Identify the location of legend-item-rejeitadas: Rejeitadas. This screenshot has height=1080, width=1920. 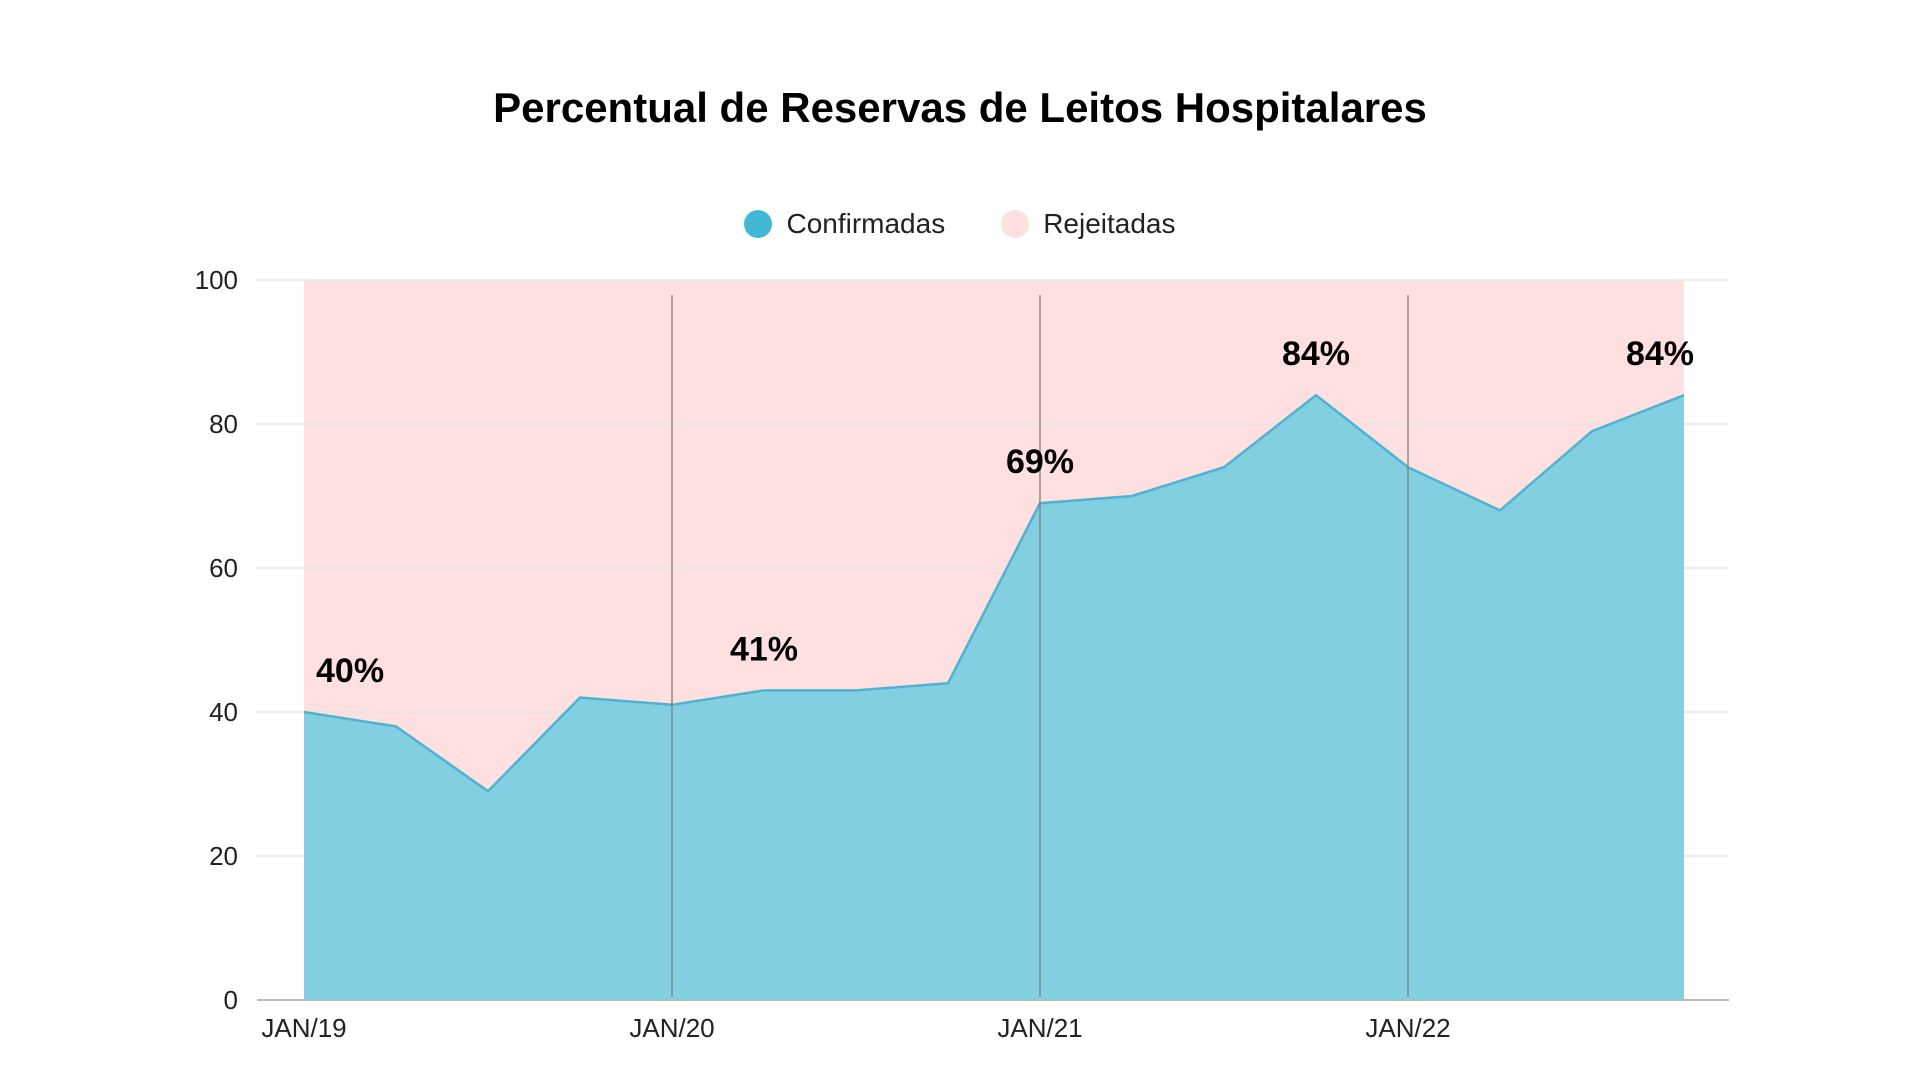
(1088, 224).